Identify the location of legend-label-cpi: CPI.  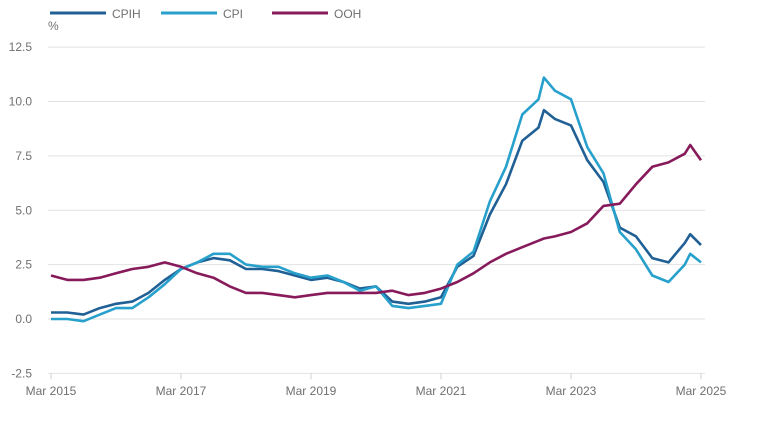
(233, 14).